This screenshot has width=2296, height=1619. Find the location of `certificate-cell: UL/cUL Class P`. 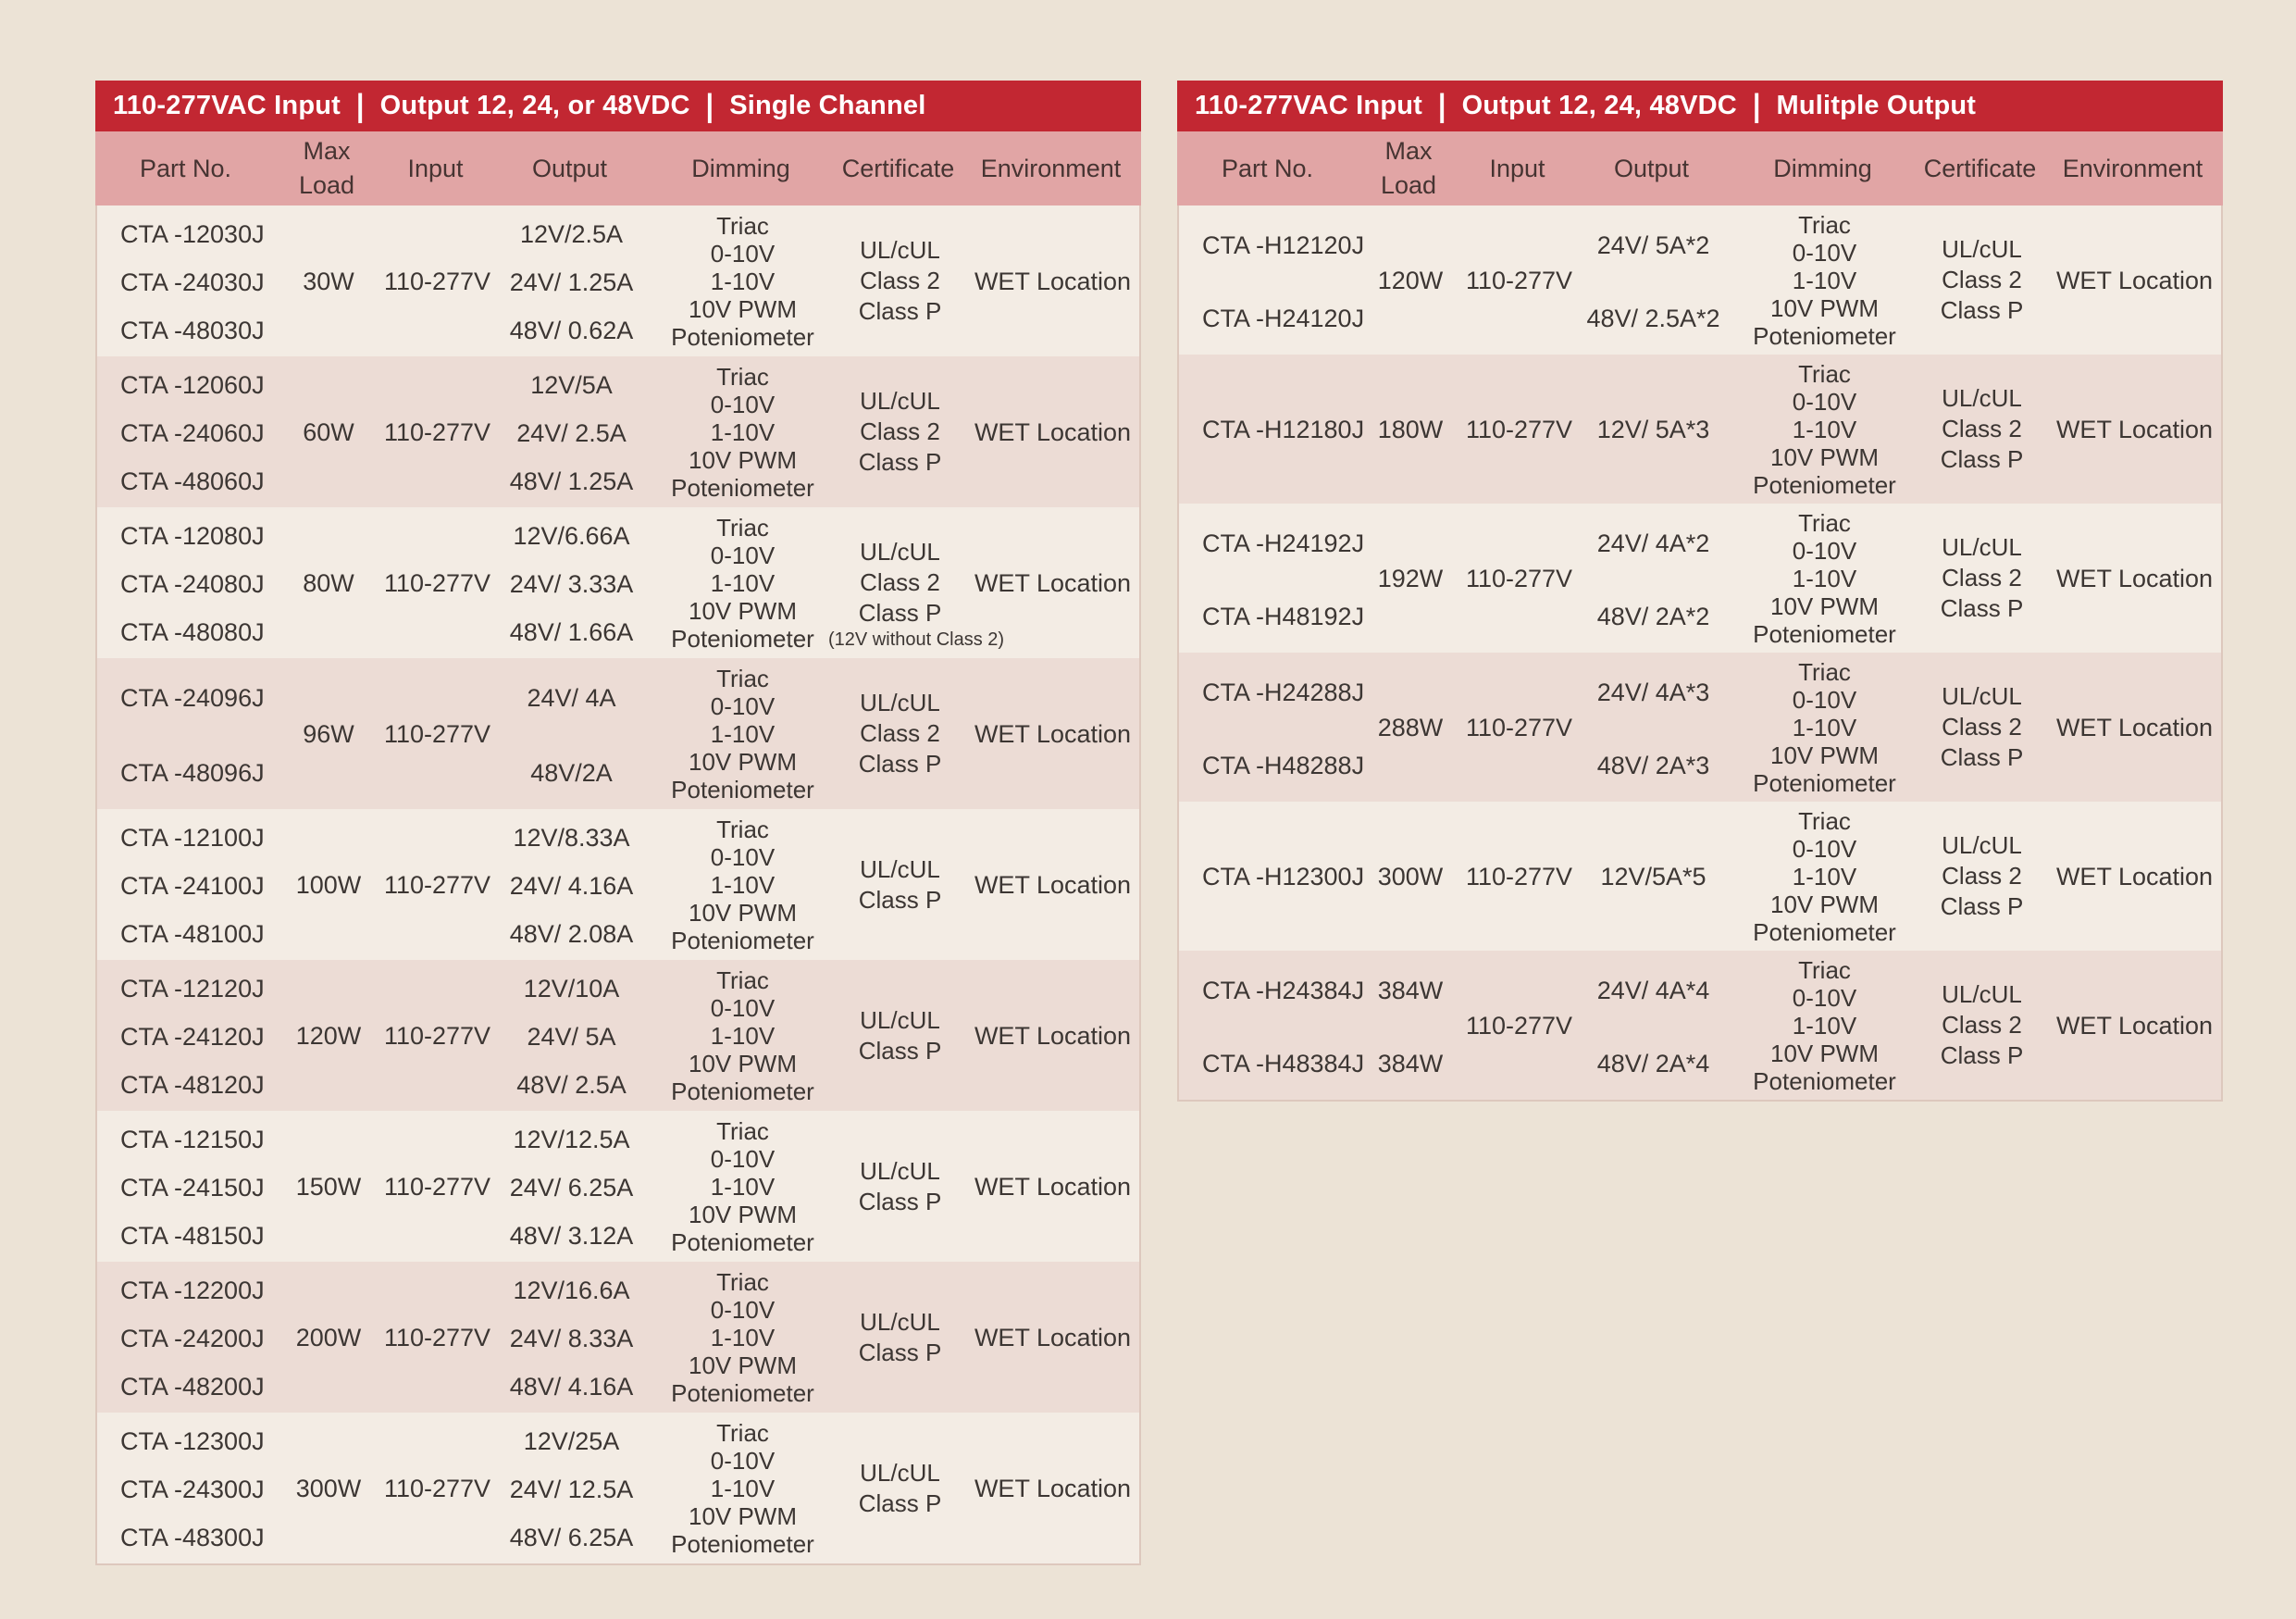

certificate-cell: UL/cUL Class P is located at coordinates (900, 1035).